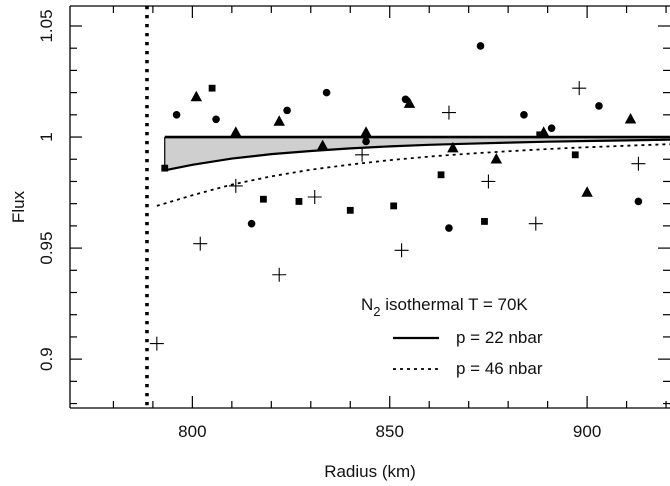 The image size is (670, 486). I want to click on model-curve-p22, so click(417, 155).